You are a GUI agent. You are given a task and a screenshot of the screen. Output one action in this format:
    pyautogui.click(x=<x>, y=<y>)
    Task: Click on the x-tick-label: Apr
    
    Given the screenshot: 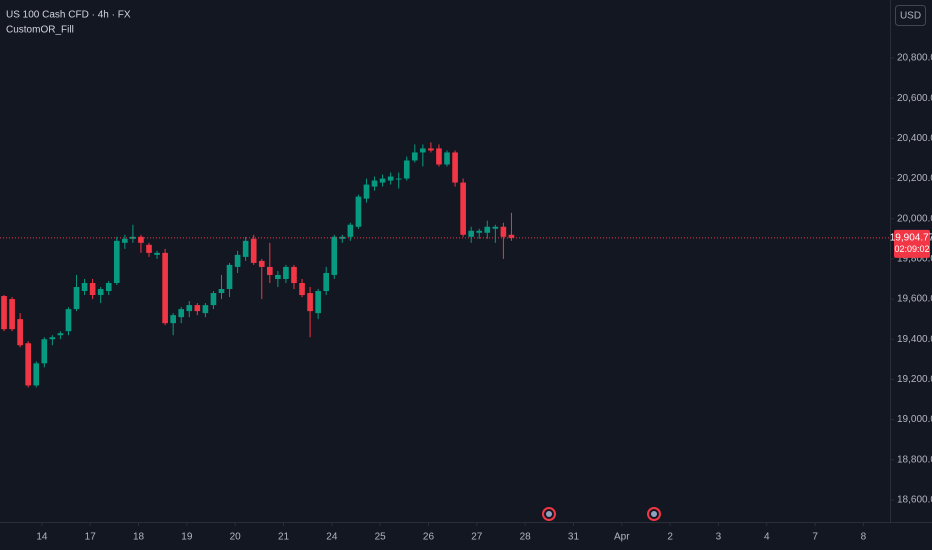 What is the action you would take?
    pyautogui.click(x=622, y=537)
    